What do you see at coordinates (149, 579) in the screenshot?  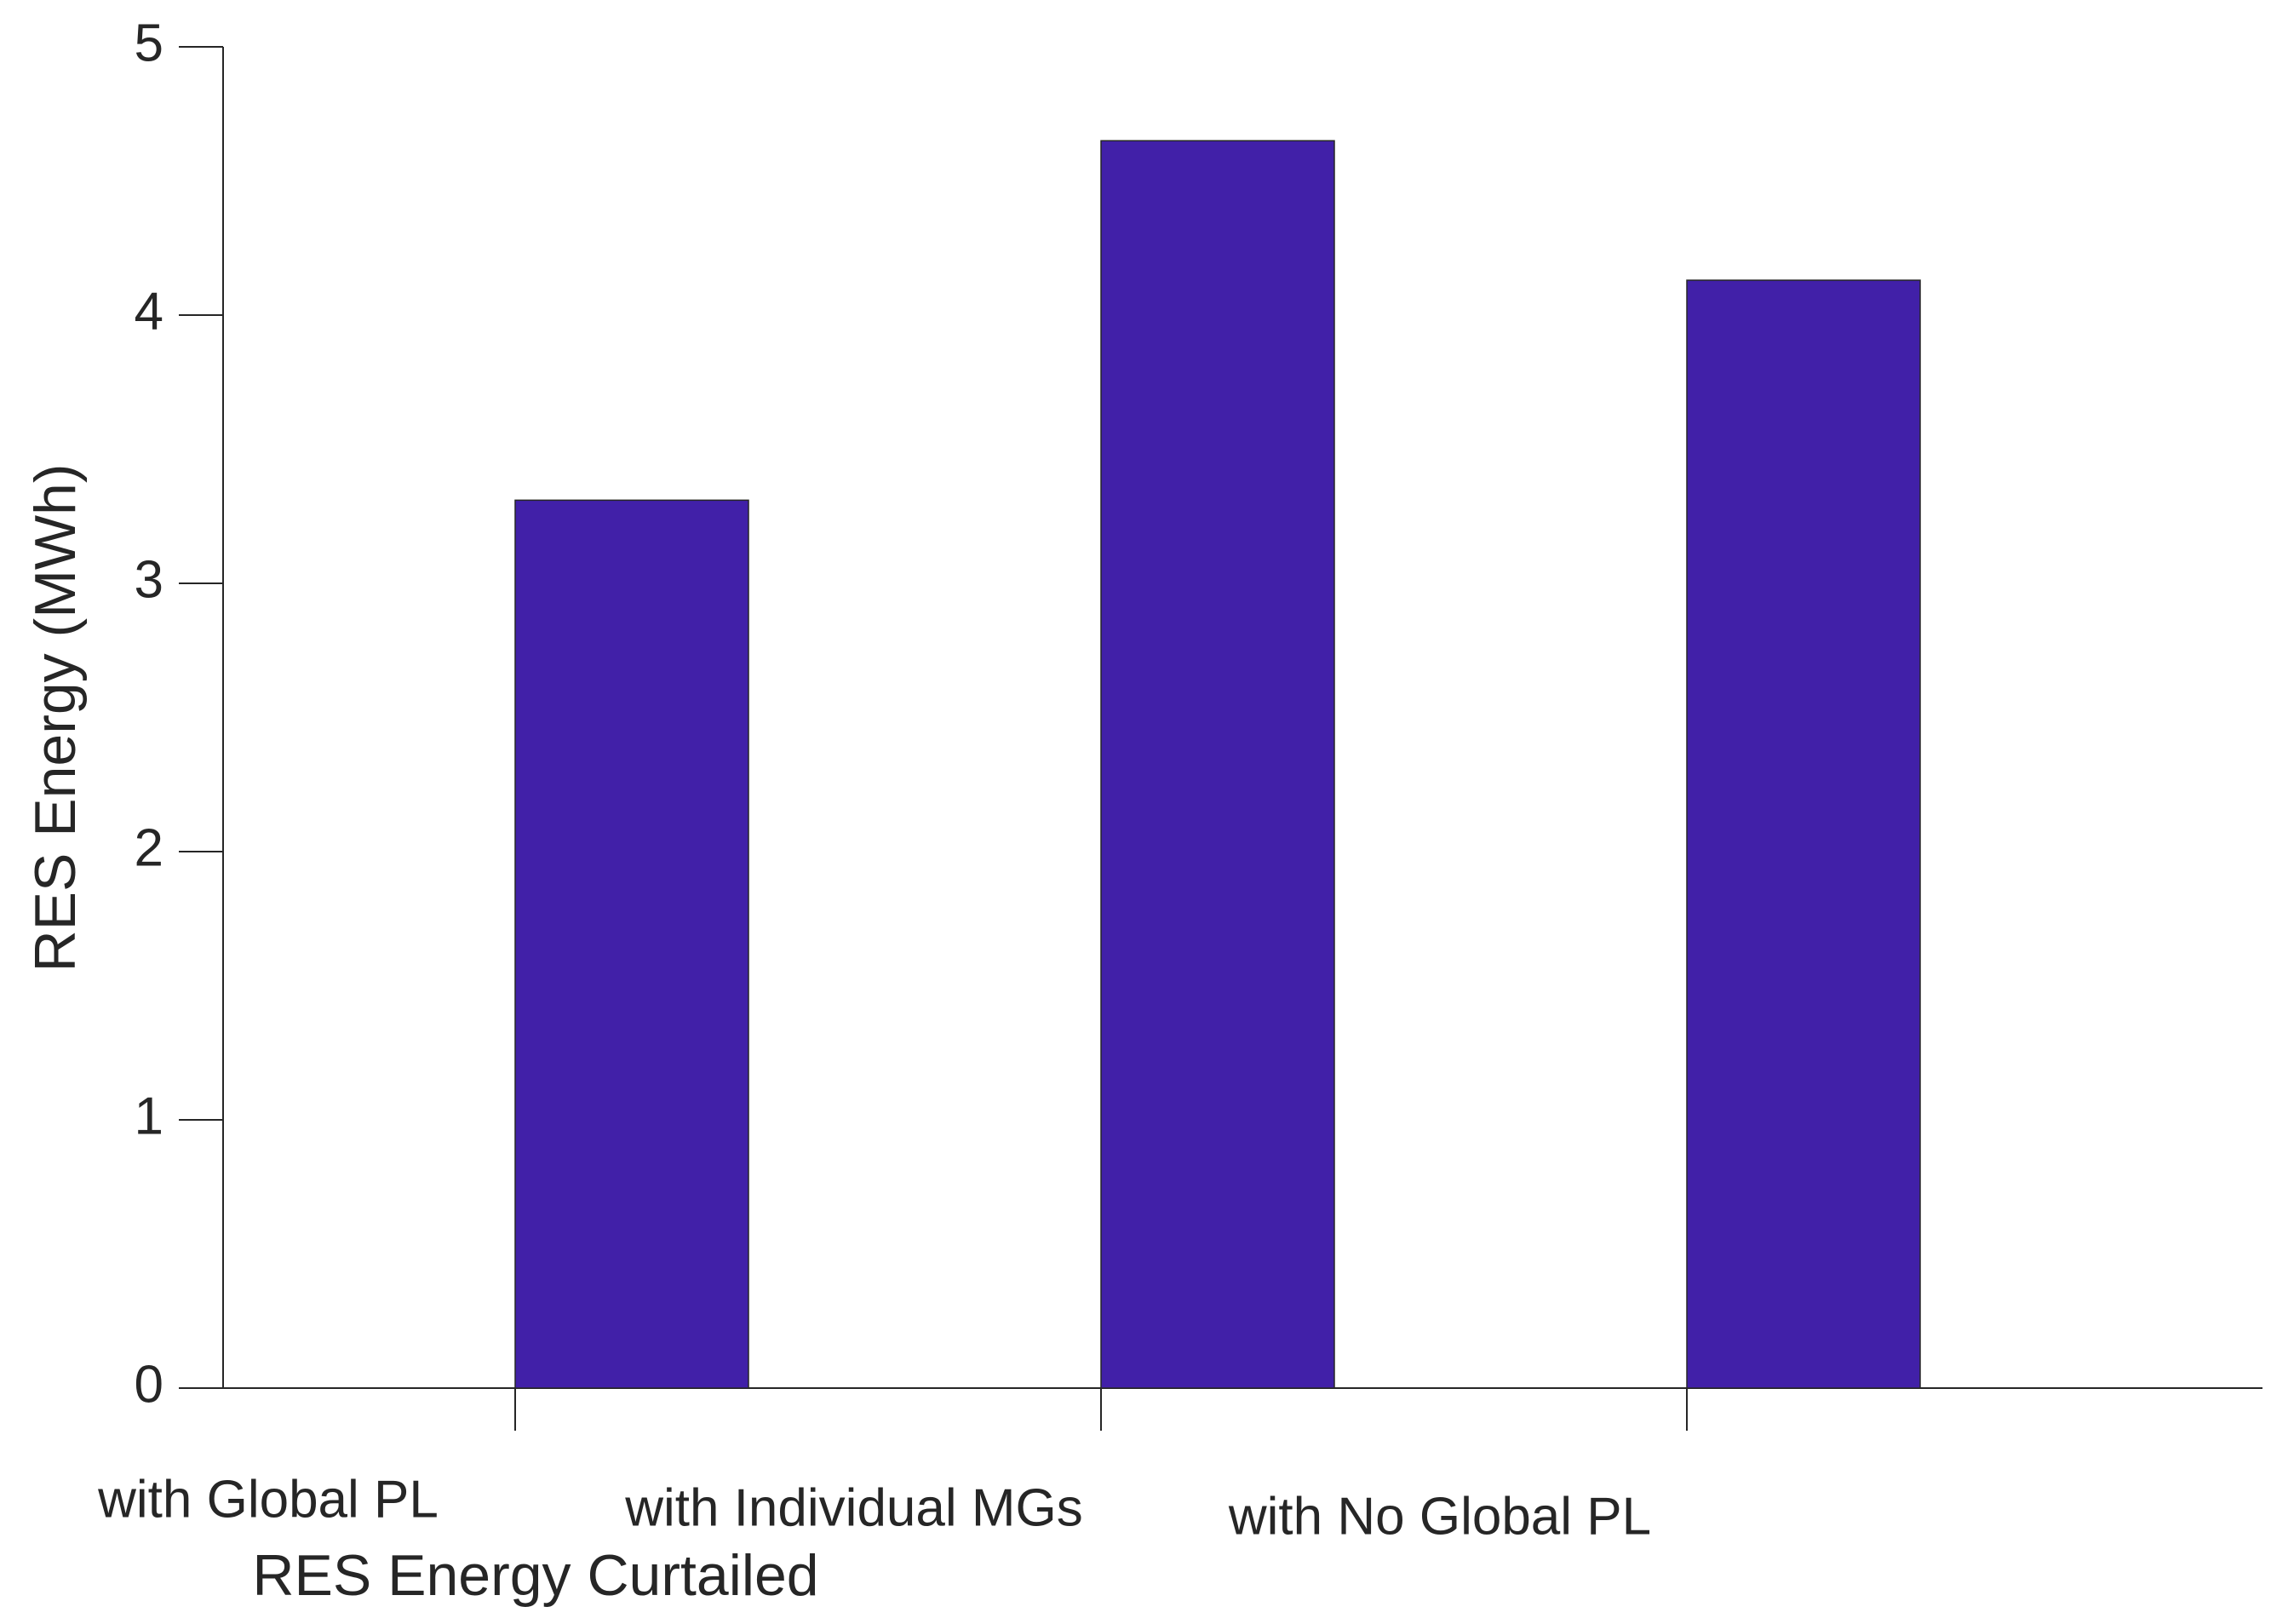 I see `y-tick-label: 3` at bounding box center [149, 579].